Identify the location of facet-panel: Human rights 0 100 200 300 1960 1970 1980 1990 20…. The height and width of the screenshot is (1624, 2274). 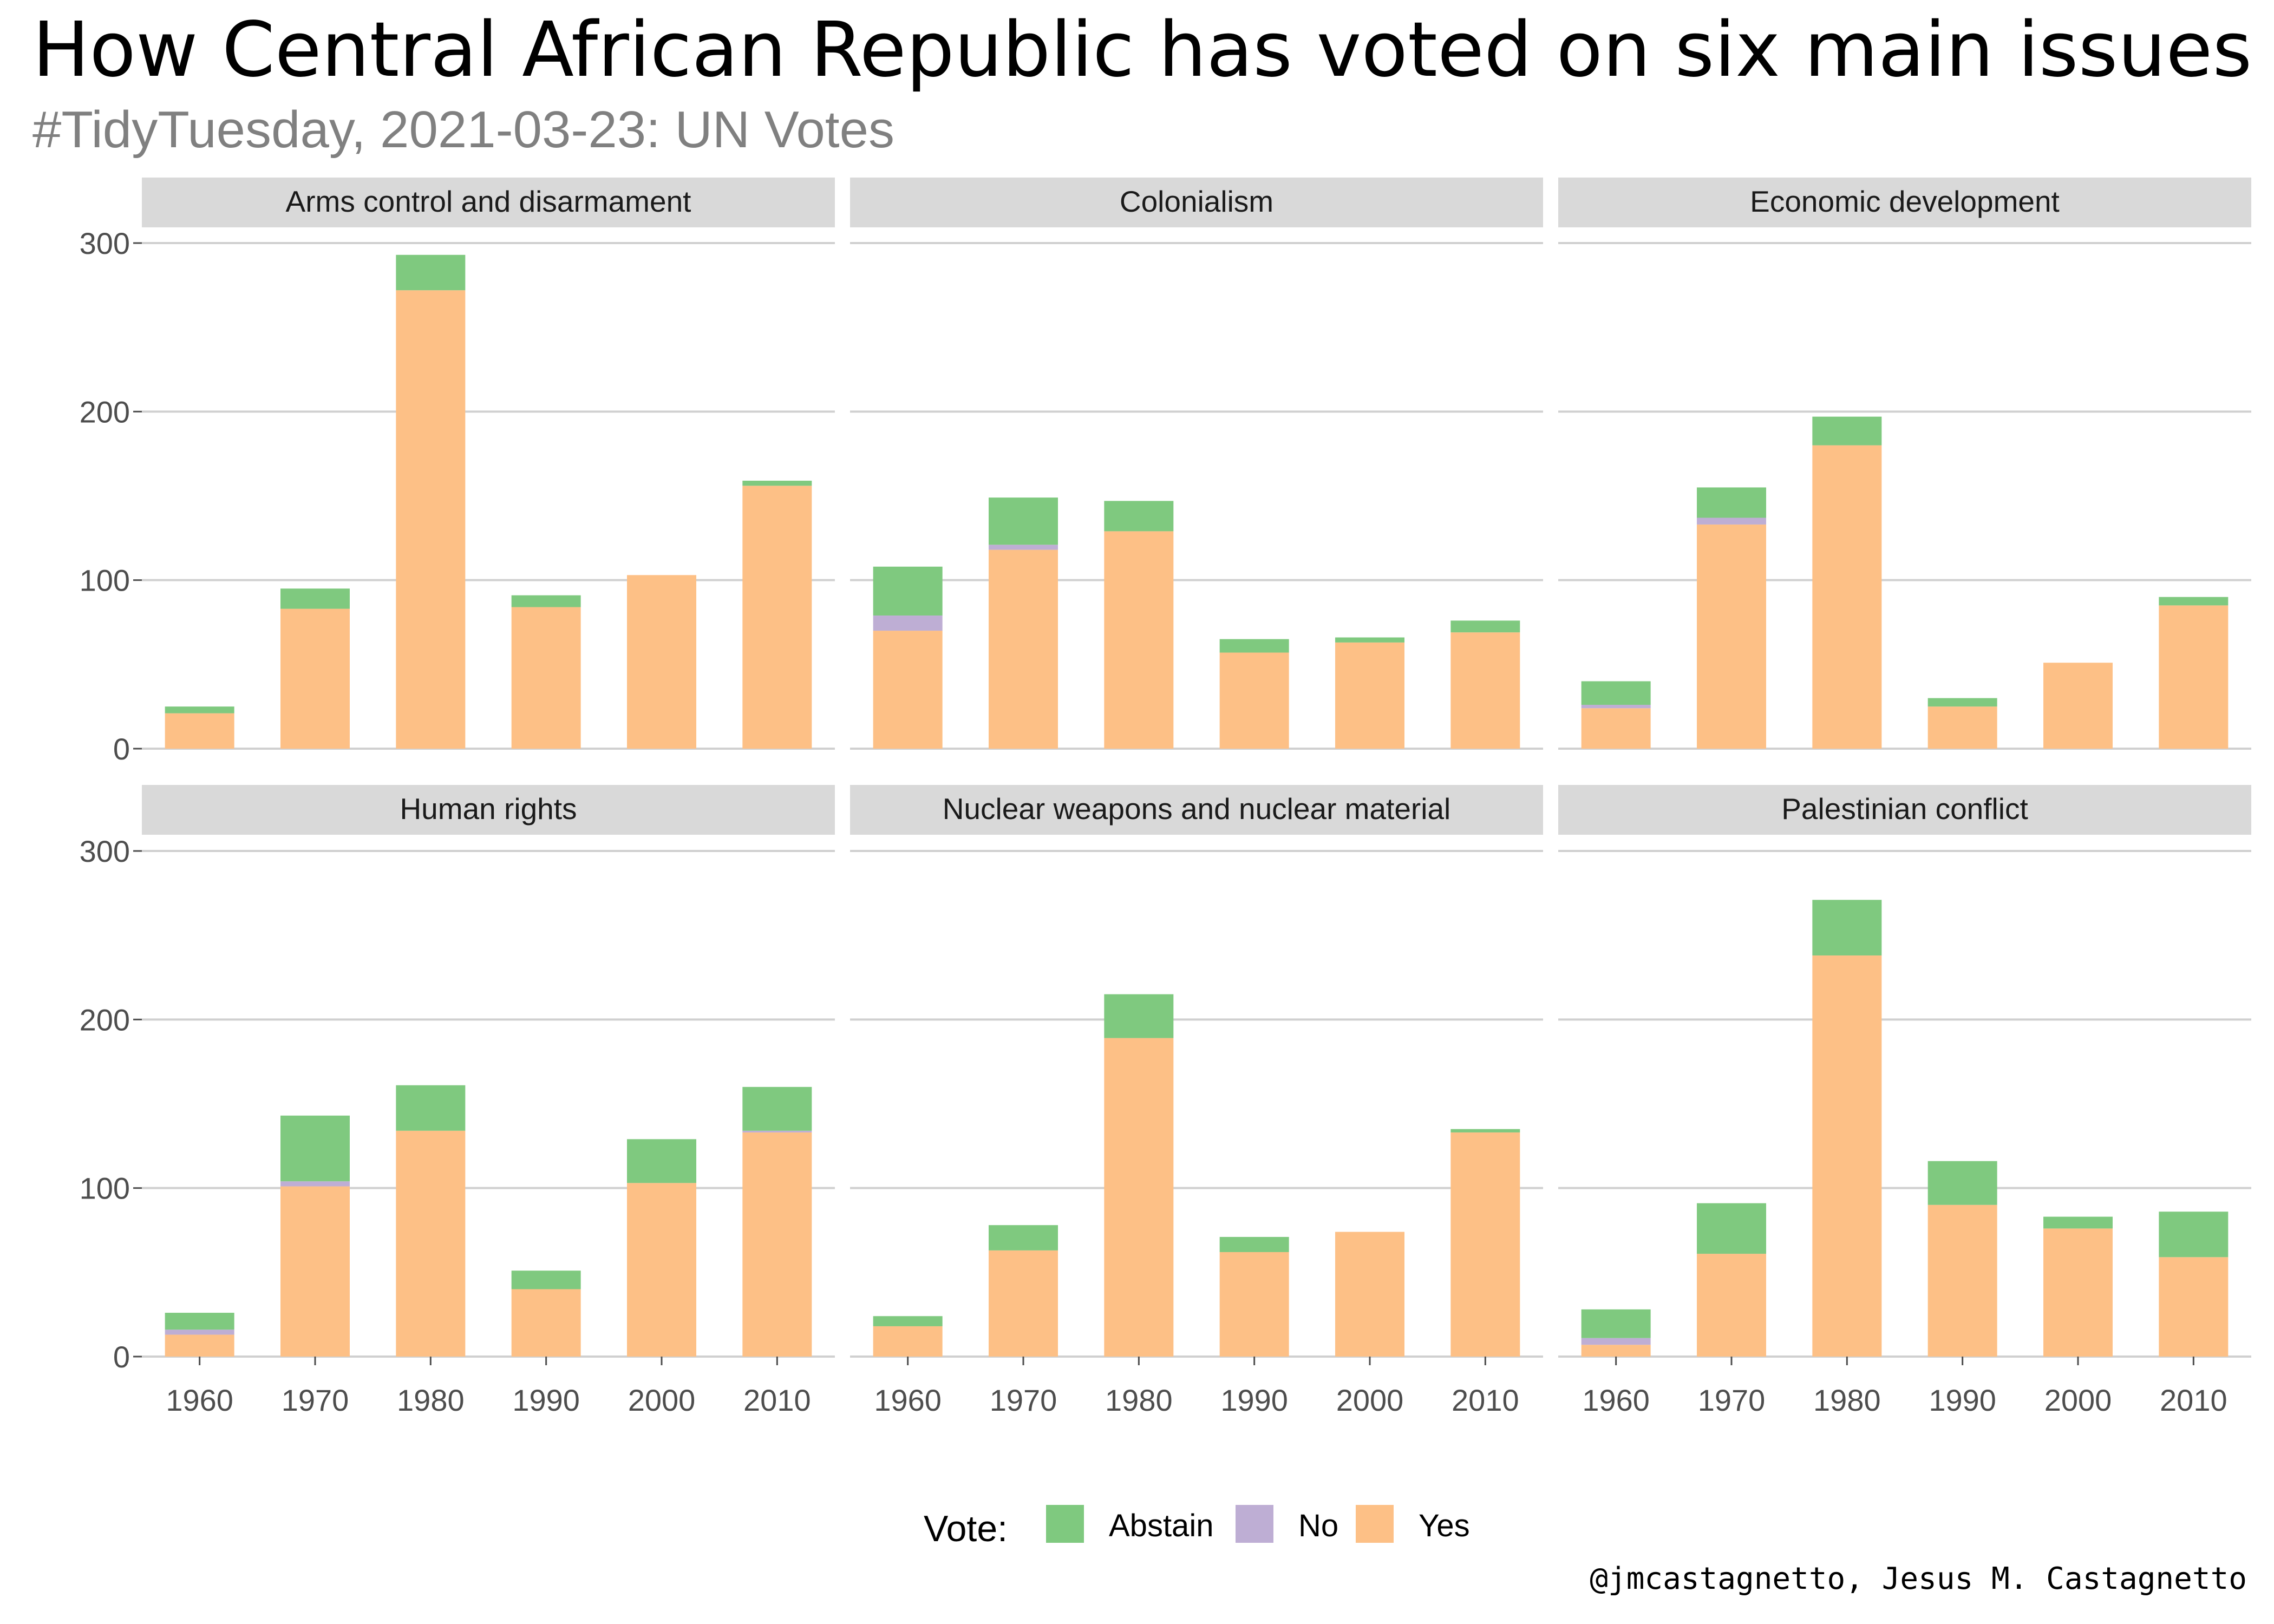
(458, 1101).